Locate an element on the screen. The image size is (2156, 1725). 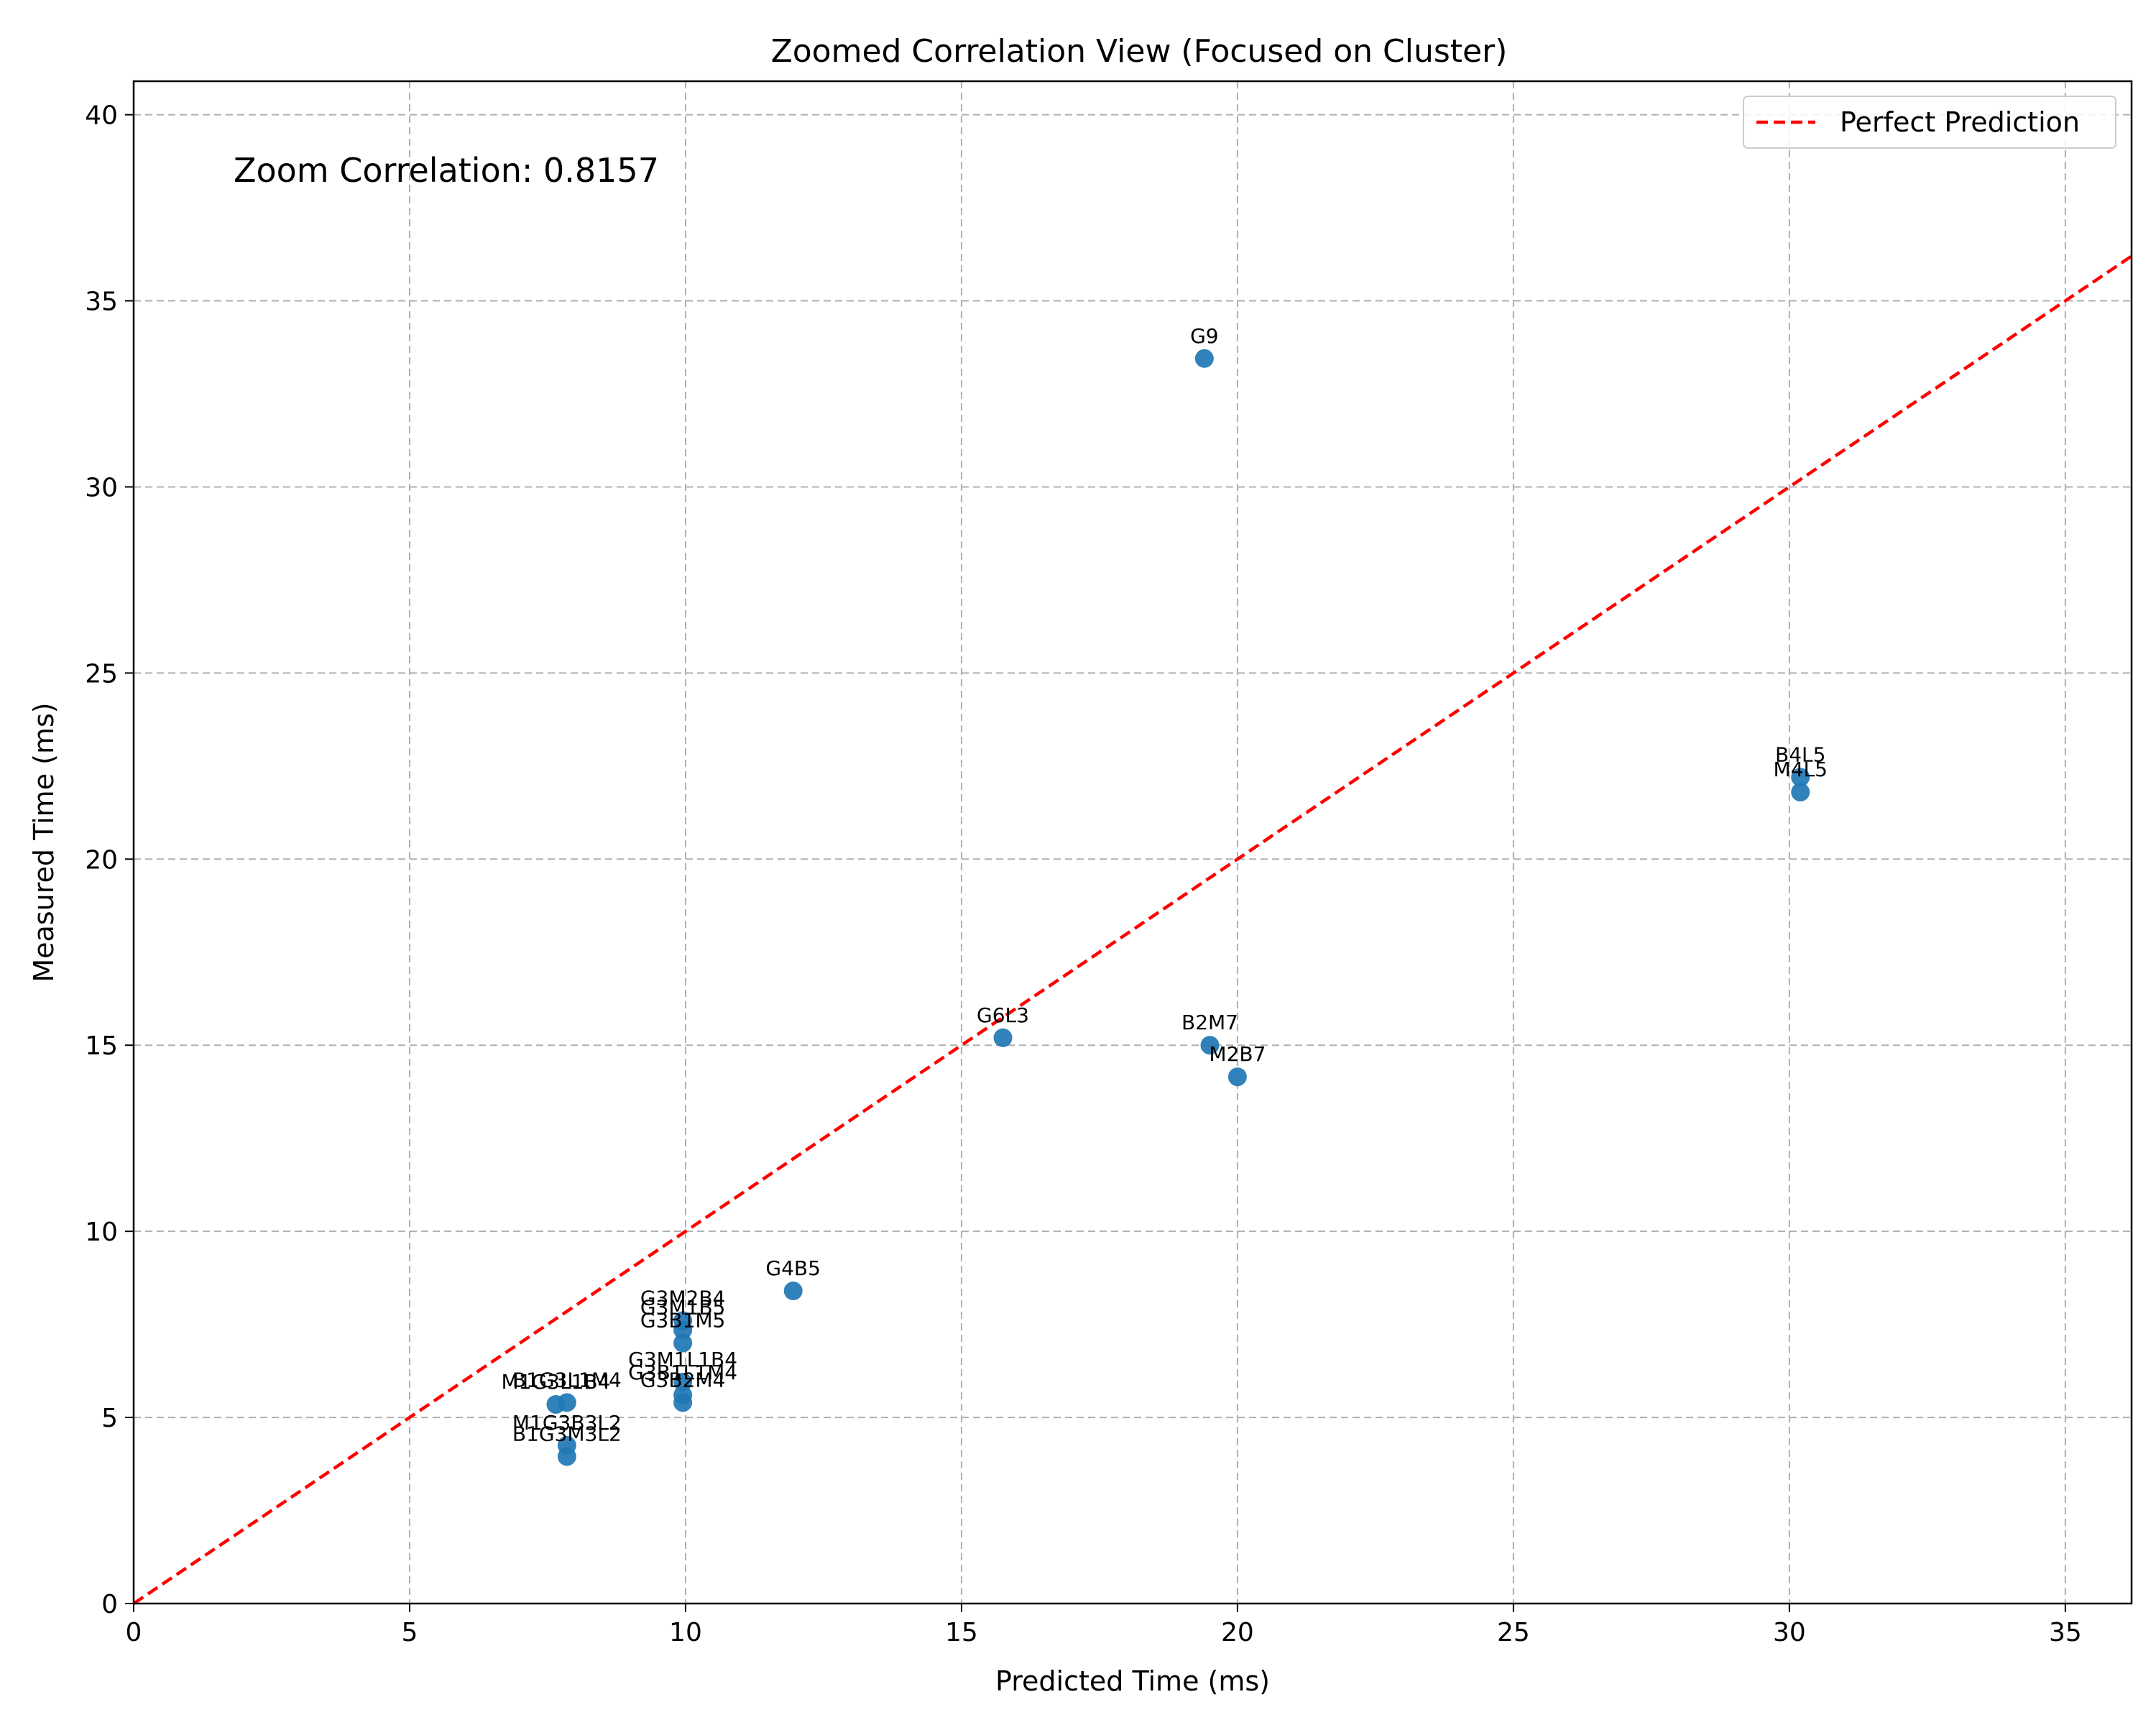
point-label: G6L3 is located at coordinates (1003, 1015).